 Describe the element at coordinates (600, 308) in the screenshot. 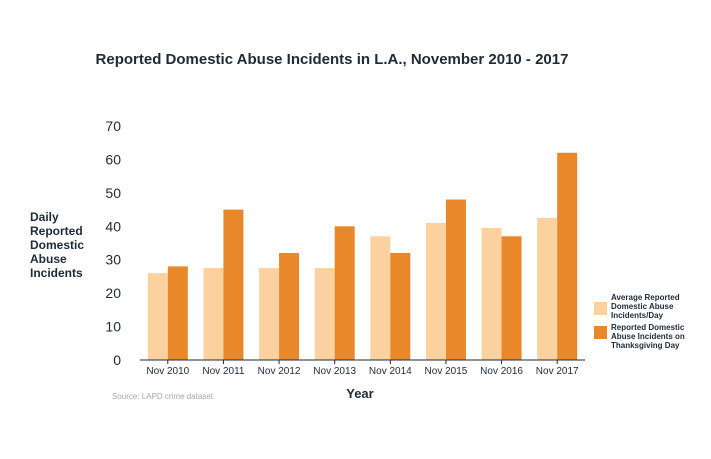

I see `legend-swatch-average` at that location.